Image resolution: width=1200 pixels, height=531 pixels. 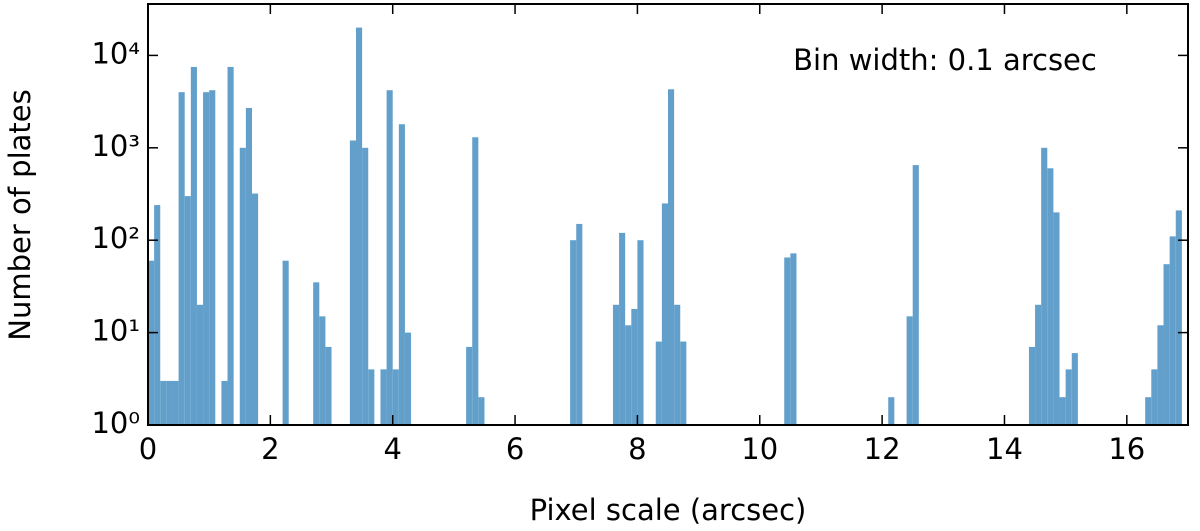 I want to click on x-tick-label: 12, so click(x=882, y=449).